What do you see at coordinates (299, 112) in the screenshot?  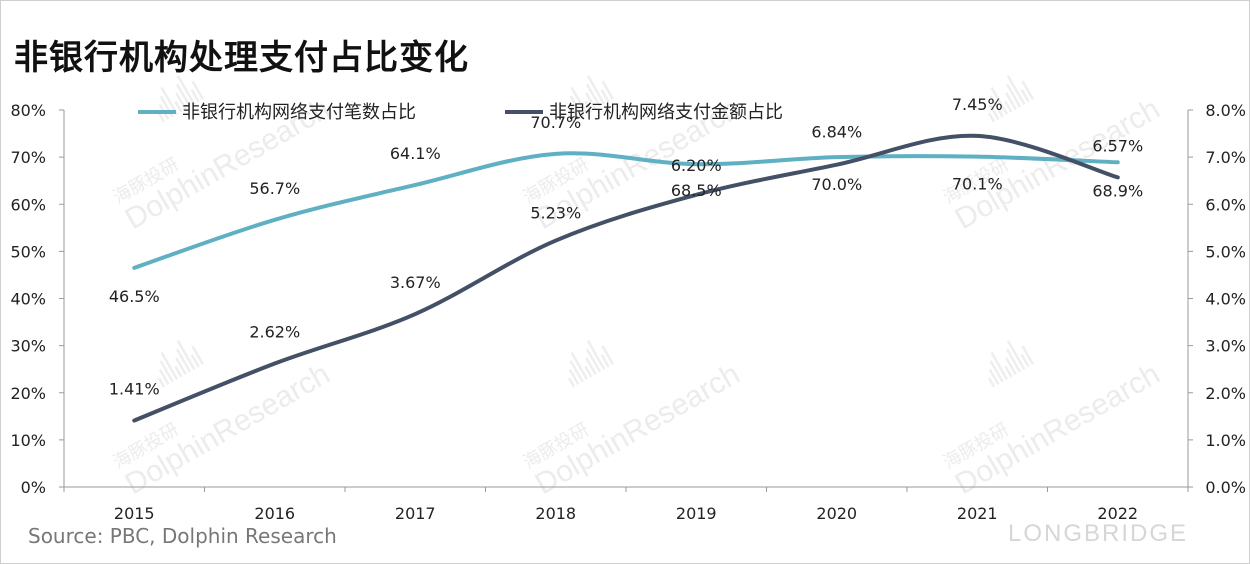 I see `legend-label-1: 非银行机构网络支付笔数占比` at bounding box center [299, 112].